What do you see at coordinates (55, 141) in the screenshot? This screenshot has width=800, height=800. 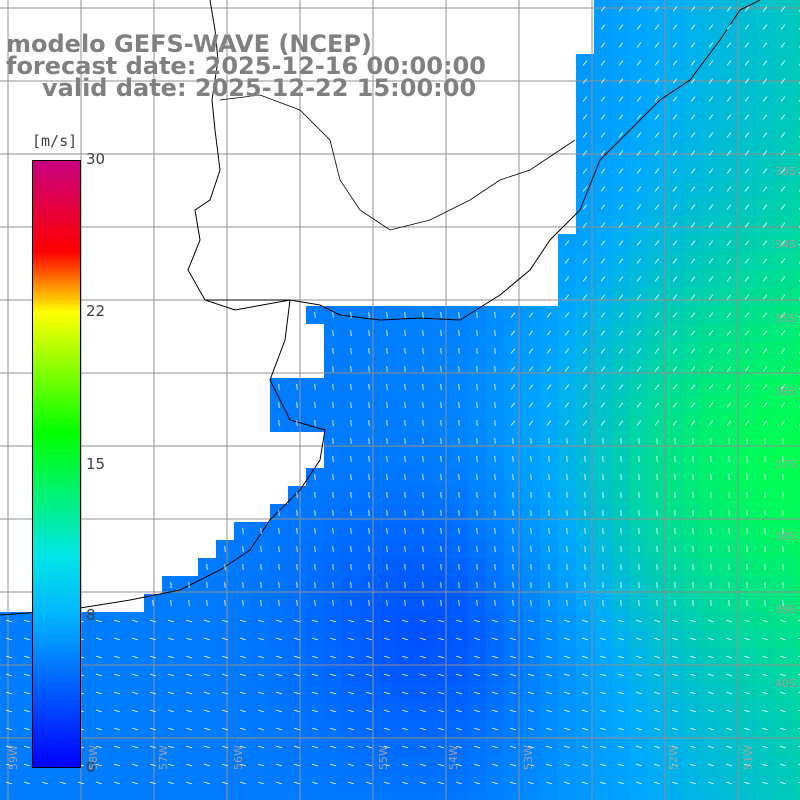 I see `colorbar-unit: [m/s]` at bounding box center [55, 141].